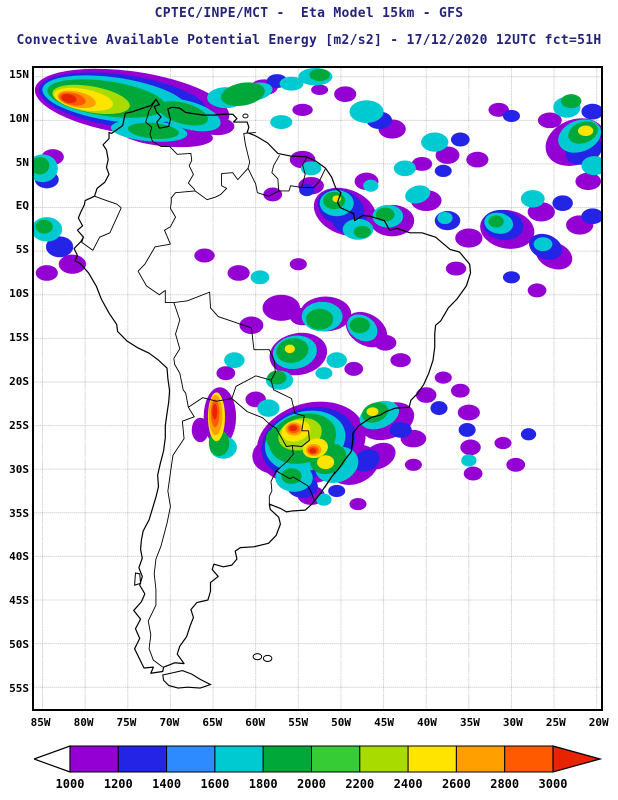 This screenshot has width=618, height=800. What do you see at coordinates (83, 722) in the screenshot?
I see `lon-tick-label: 80W` at bounding box center [83, 722].